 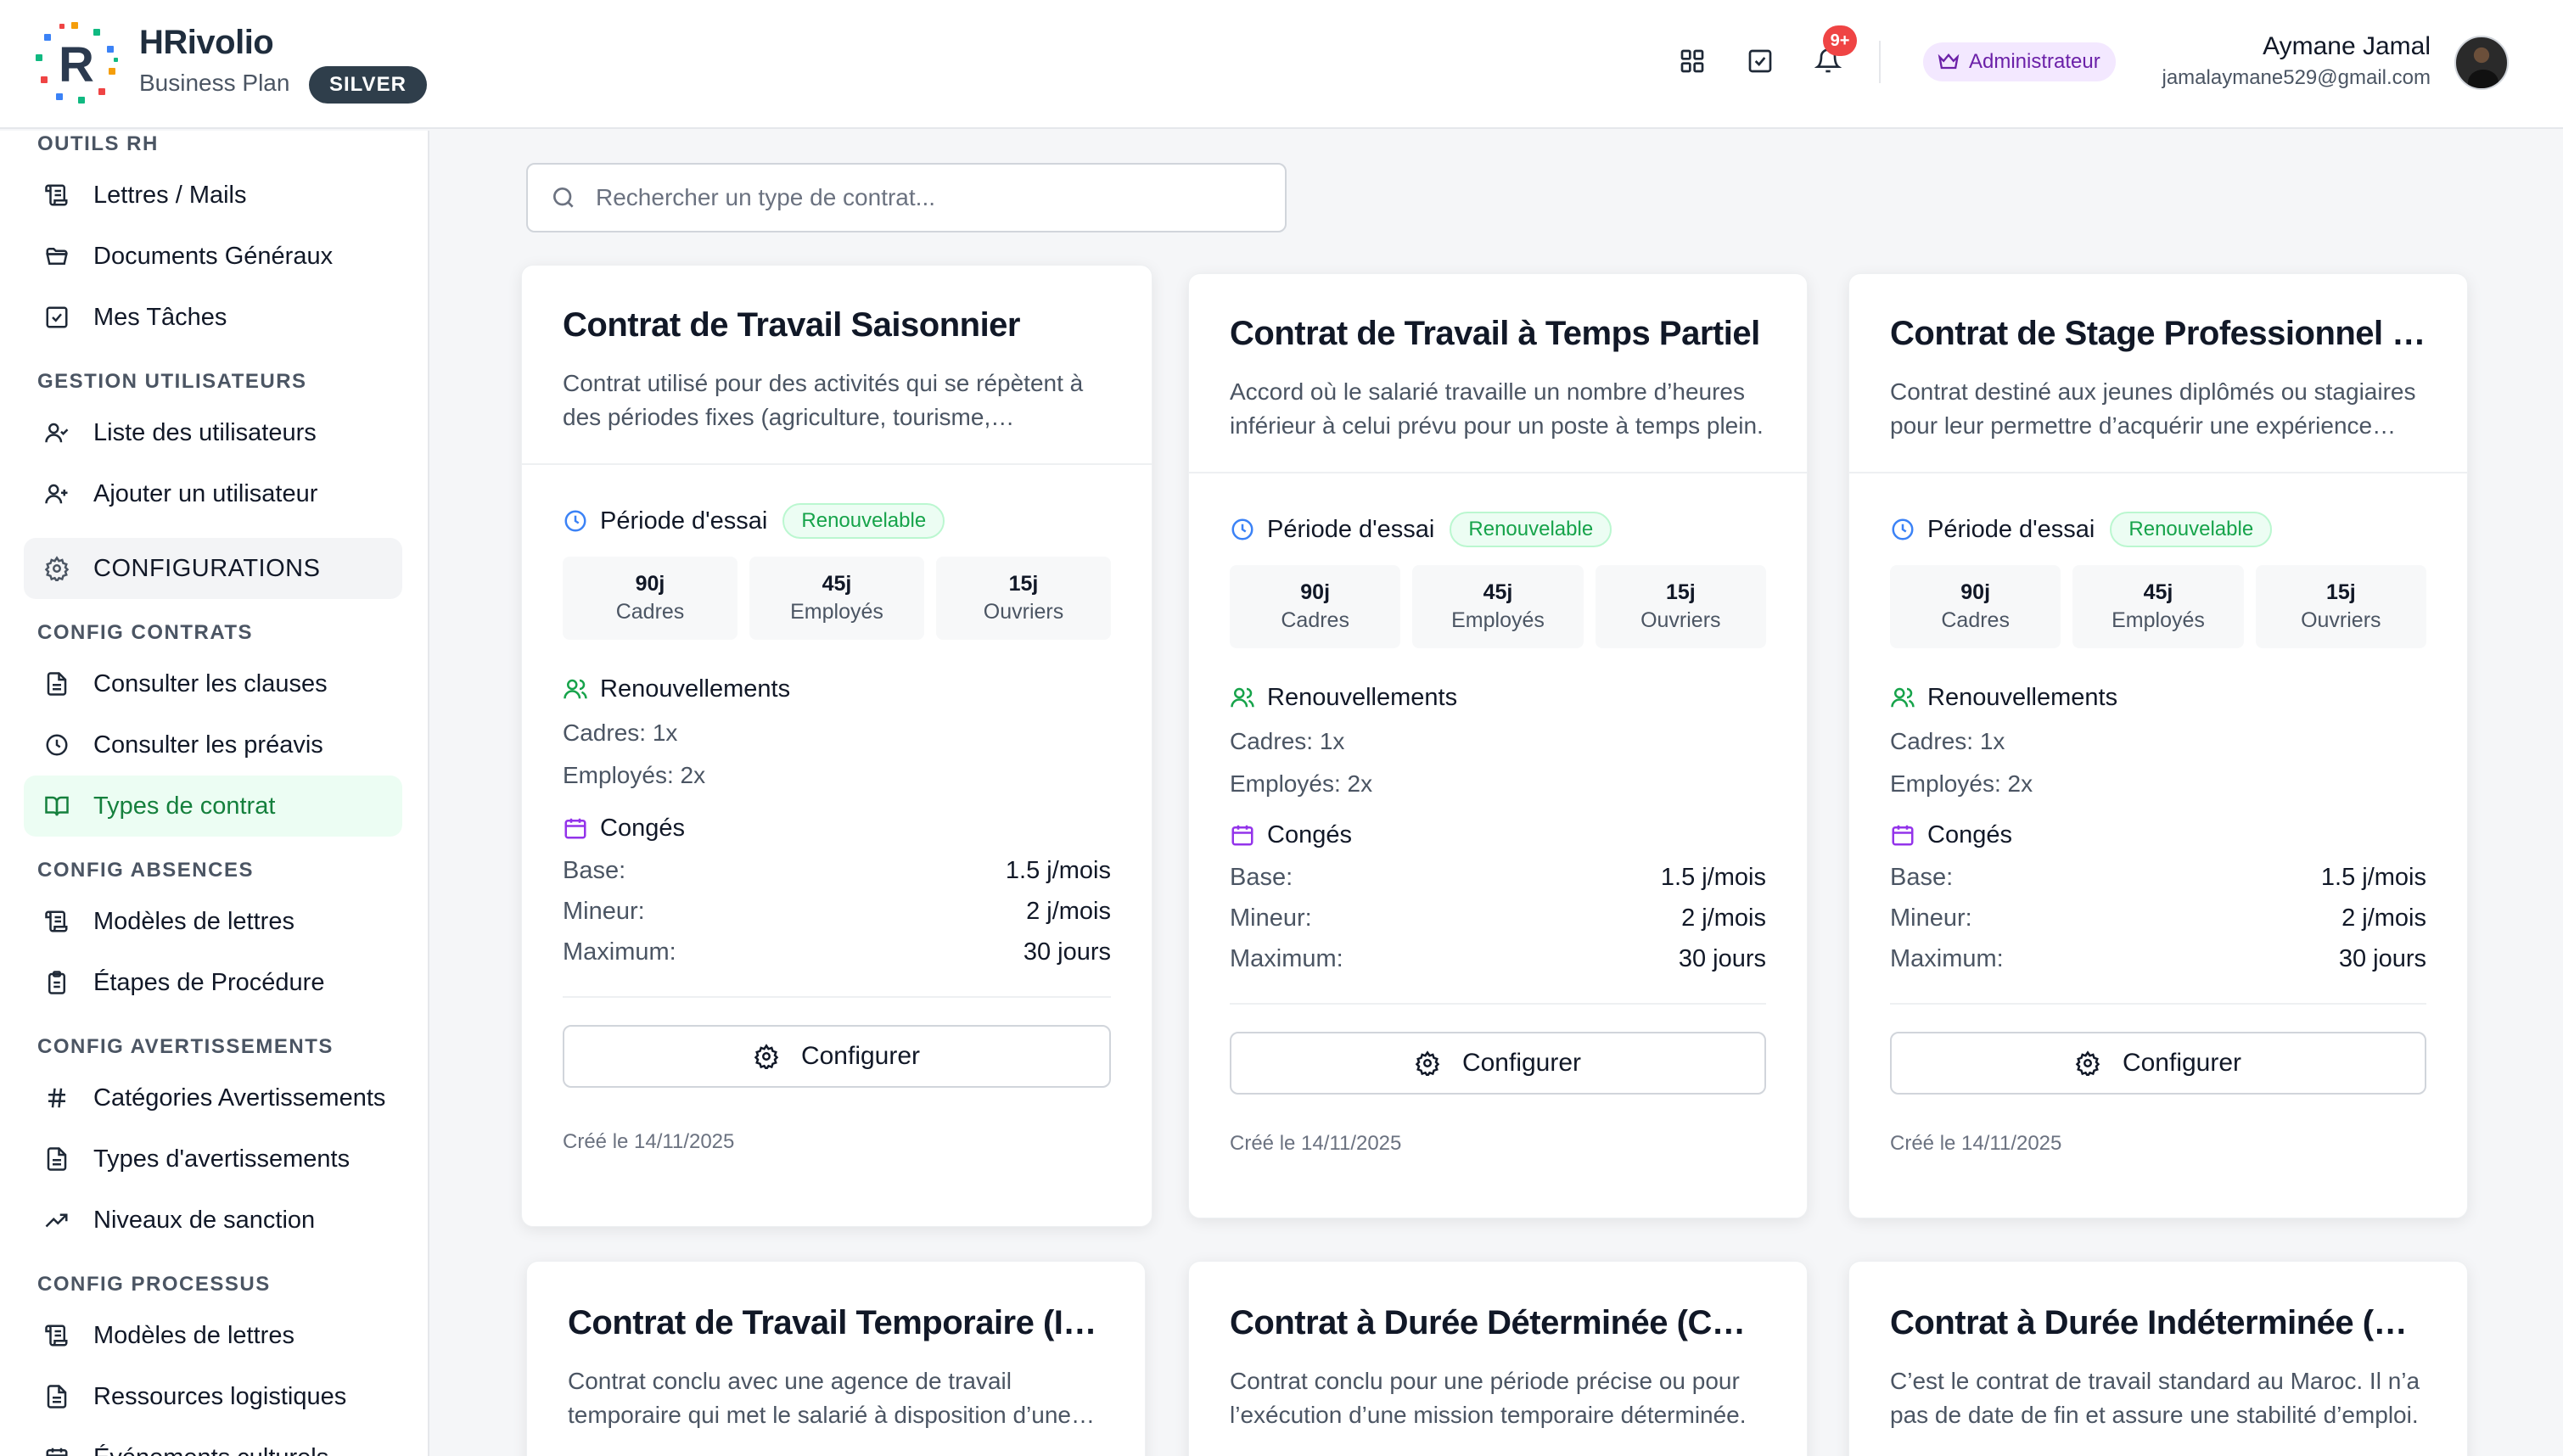 What do you see at coordinates (206, 493) in the screenshot?
I see `sidebar-item-label: Ajouter un utilisateur` at bounding box center [206, 493].